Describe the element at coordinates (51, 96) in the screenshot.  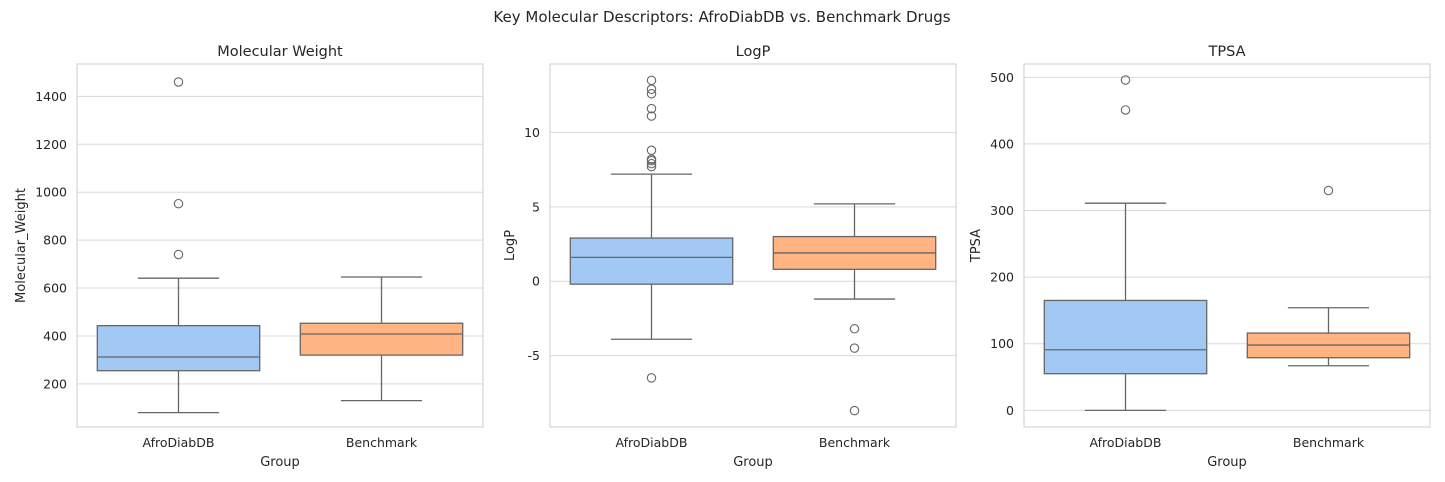
I see `y-tick-label: 1400` at that location.